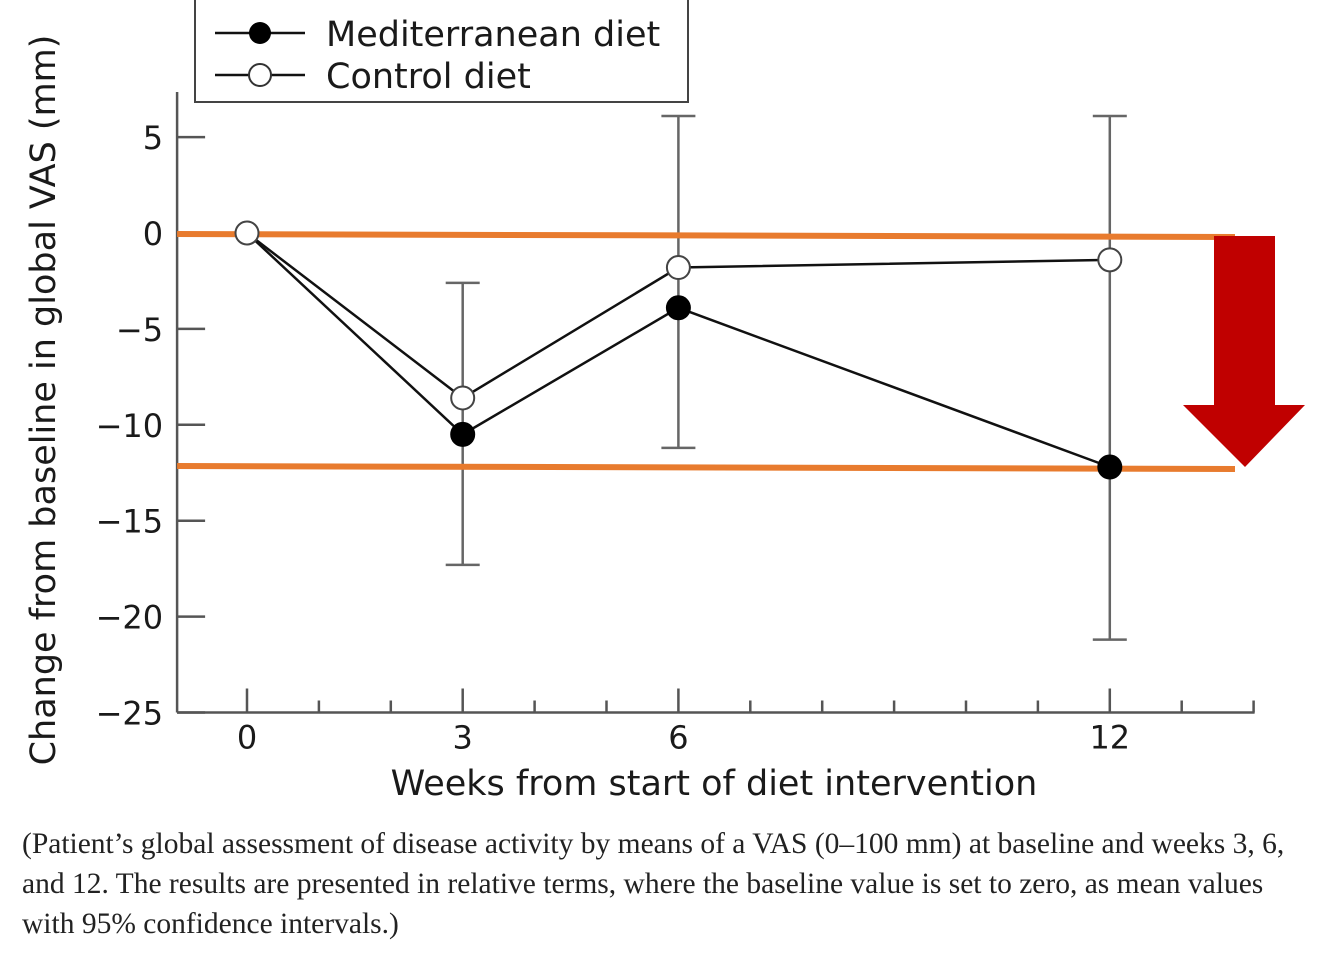 The image size is (1321, 963). I want to click on down-arrow-icon, so click(1244, 351).